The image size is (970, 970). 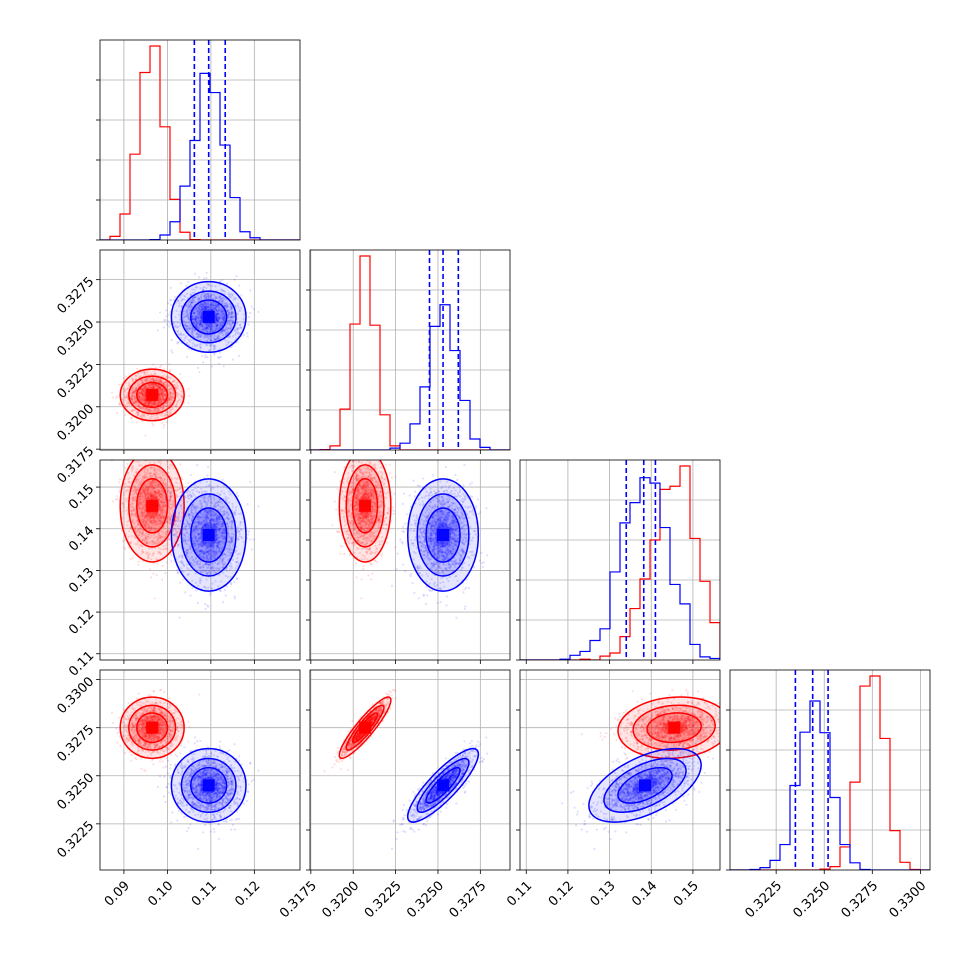 I want to click on x-tick-label: 0.09, so click(x=117, y=893).